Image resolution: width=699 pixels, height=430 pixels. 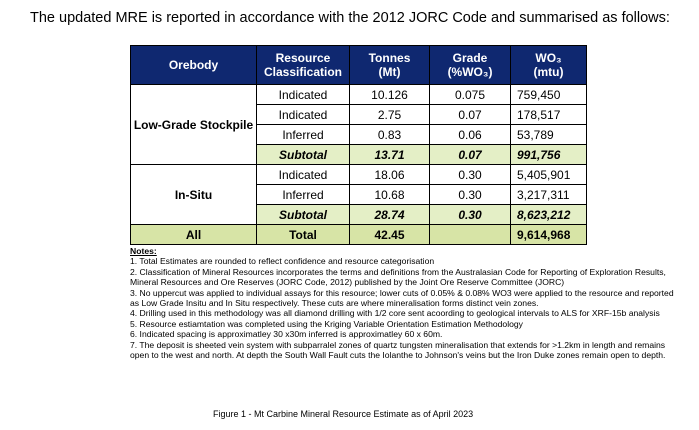 What do you see at coordinates (470, 114) in the screenshot?
I see `cell-grade: 0.07` at bounding box center [470, 114].